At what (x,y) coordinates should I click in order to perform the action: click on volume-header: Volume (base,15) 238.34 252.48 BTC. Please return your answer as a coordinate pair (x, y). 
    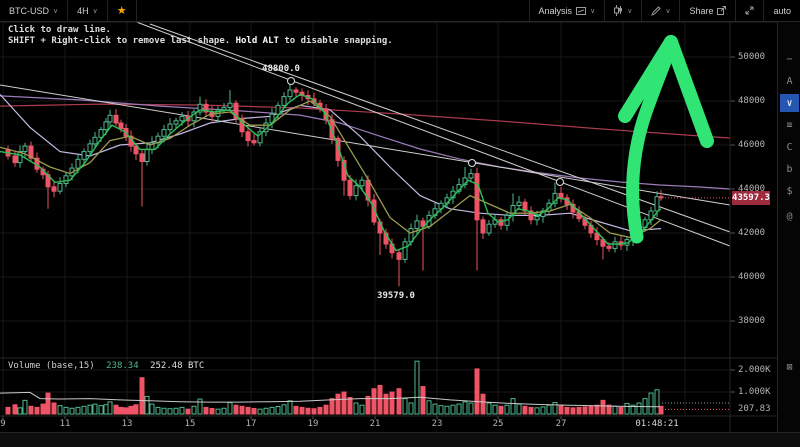
    Looking at the image, I should click on (106, 366).